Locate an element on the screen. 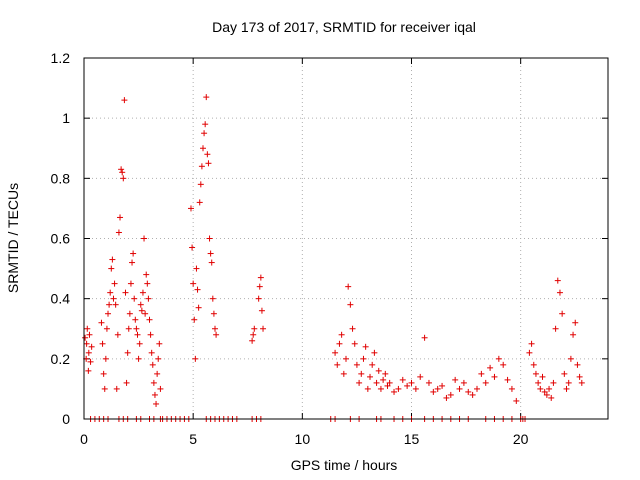 The width and height of the screenshot is (640, 480). y-tick-label: 0.8 is located at coordinates (61, 178).